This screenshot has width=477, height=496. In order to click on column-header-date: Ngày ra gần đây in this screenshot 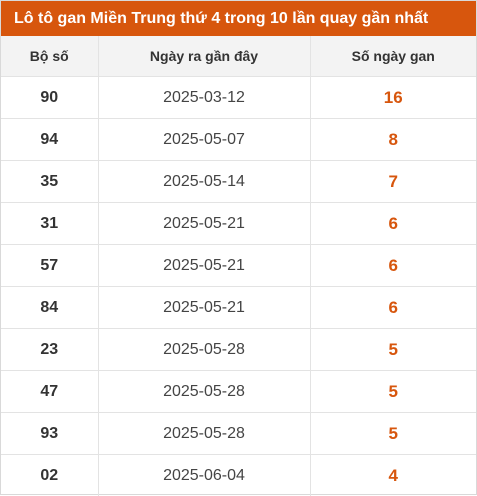, I will do `click(204, 56)`.